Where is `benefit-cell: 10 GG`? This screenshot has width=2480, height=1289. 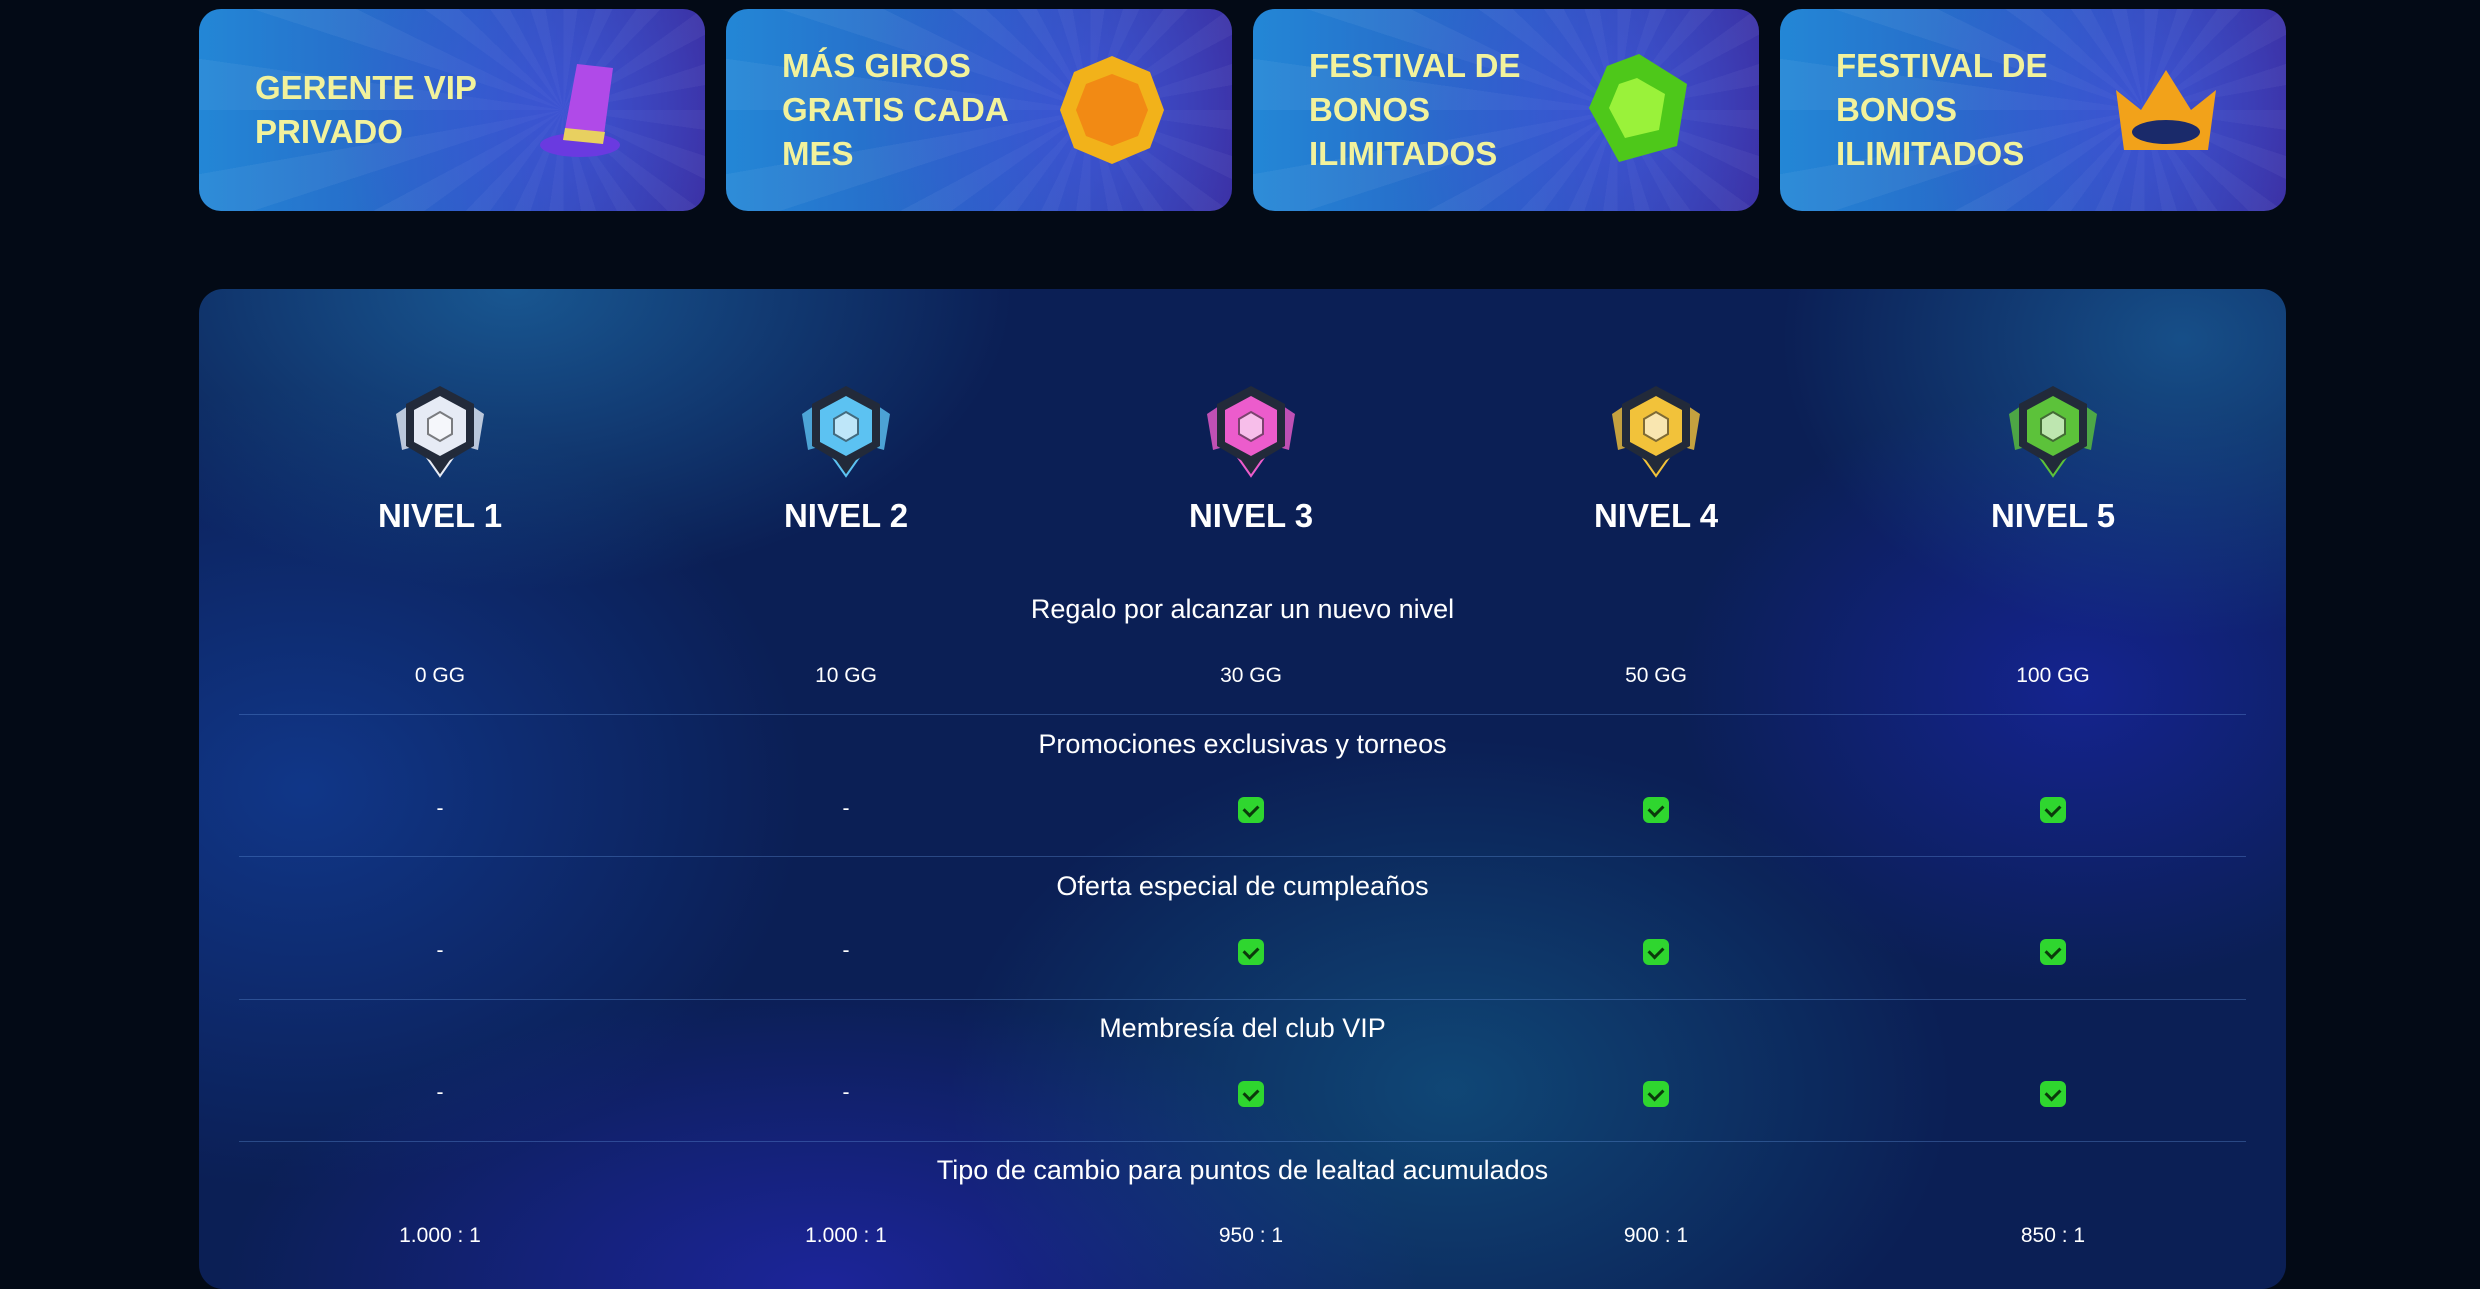 benefit-cell: 10 GG is located at coordinates (846, 676).